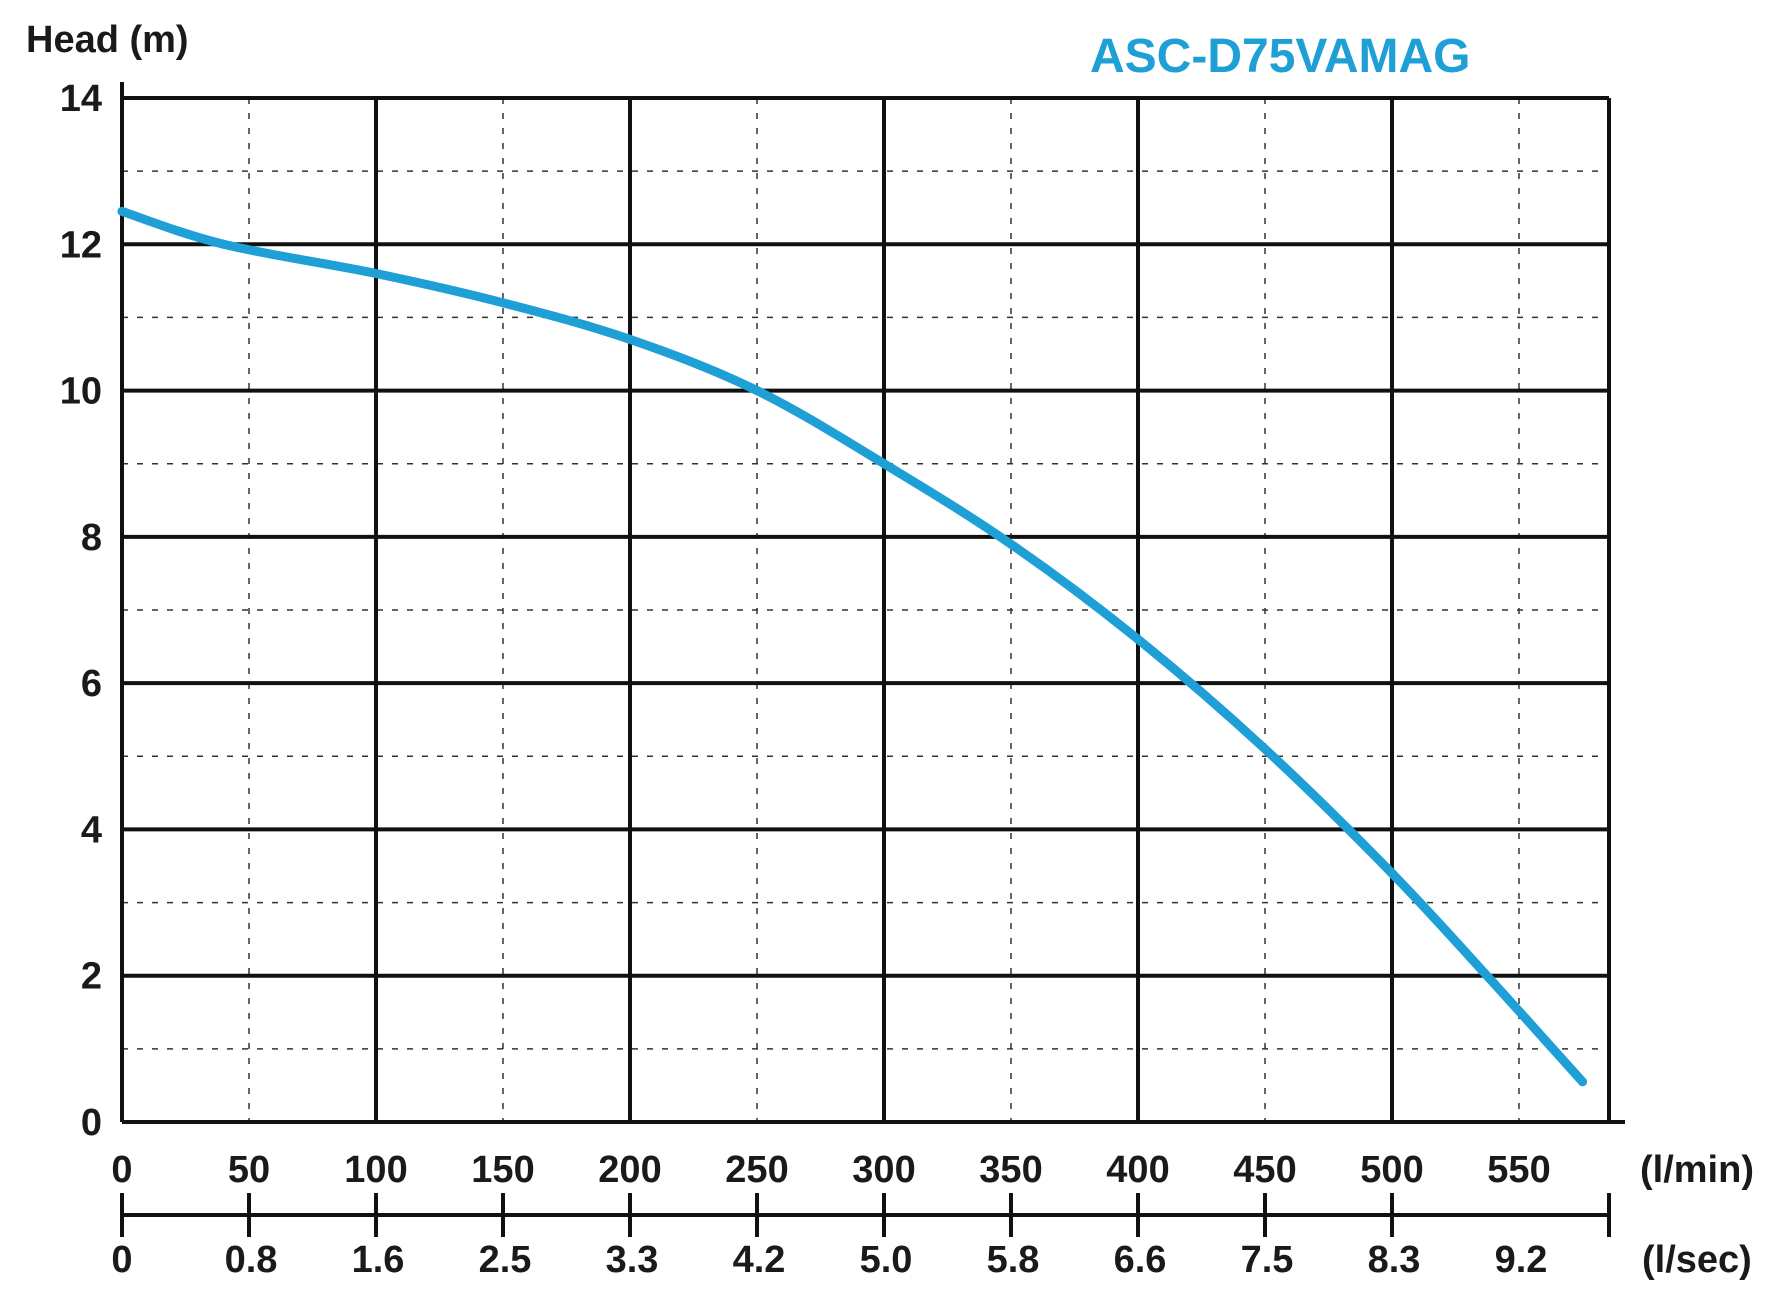  What do you see at coordinates (1267, 1260) in the screenshot?
I see `x2-tick-label: 7.5` at bounding box center [1267, 1260].